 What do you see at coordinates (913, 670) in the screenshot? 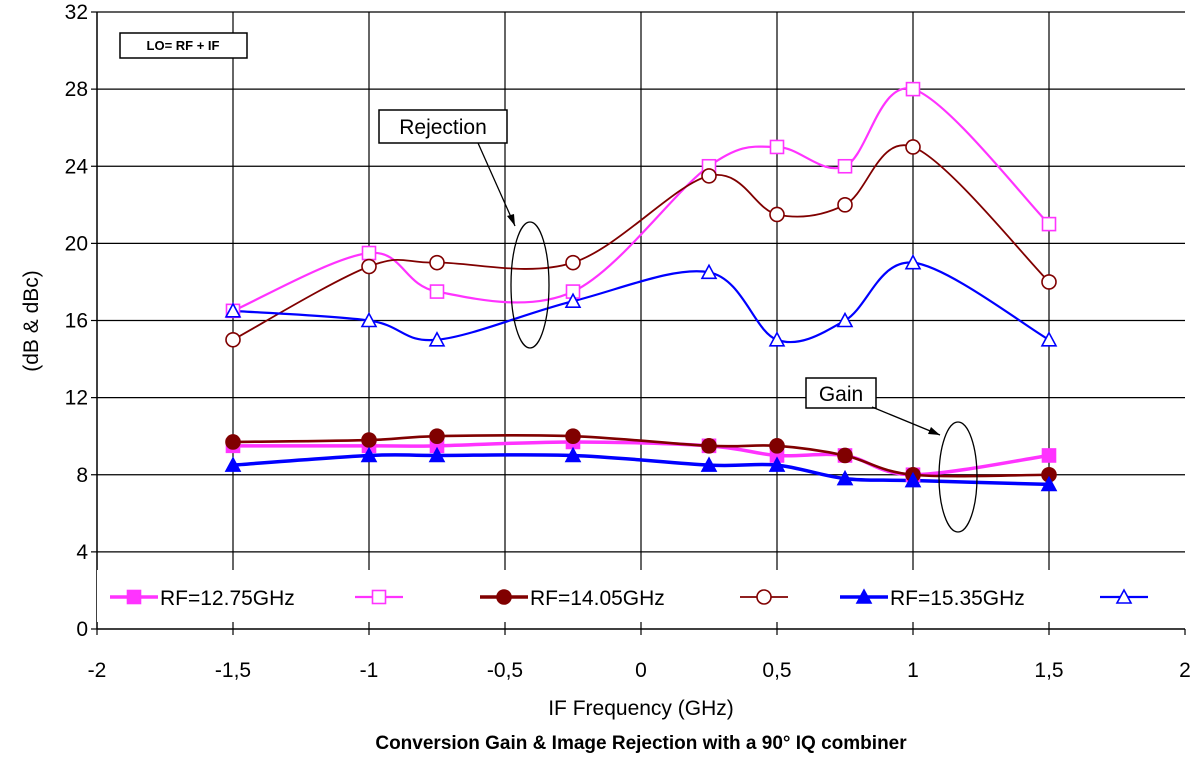
I see `x-tick-label: 1` at bounding box center [913, 670].